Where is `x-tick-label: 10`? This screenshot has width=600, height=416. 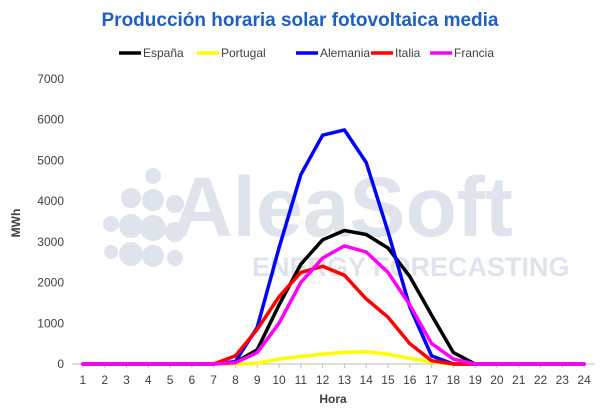 x-tick-label: 10 is located at coordinates (279, 380).